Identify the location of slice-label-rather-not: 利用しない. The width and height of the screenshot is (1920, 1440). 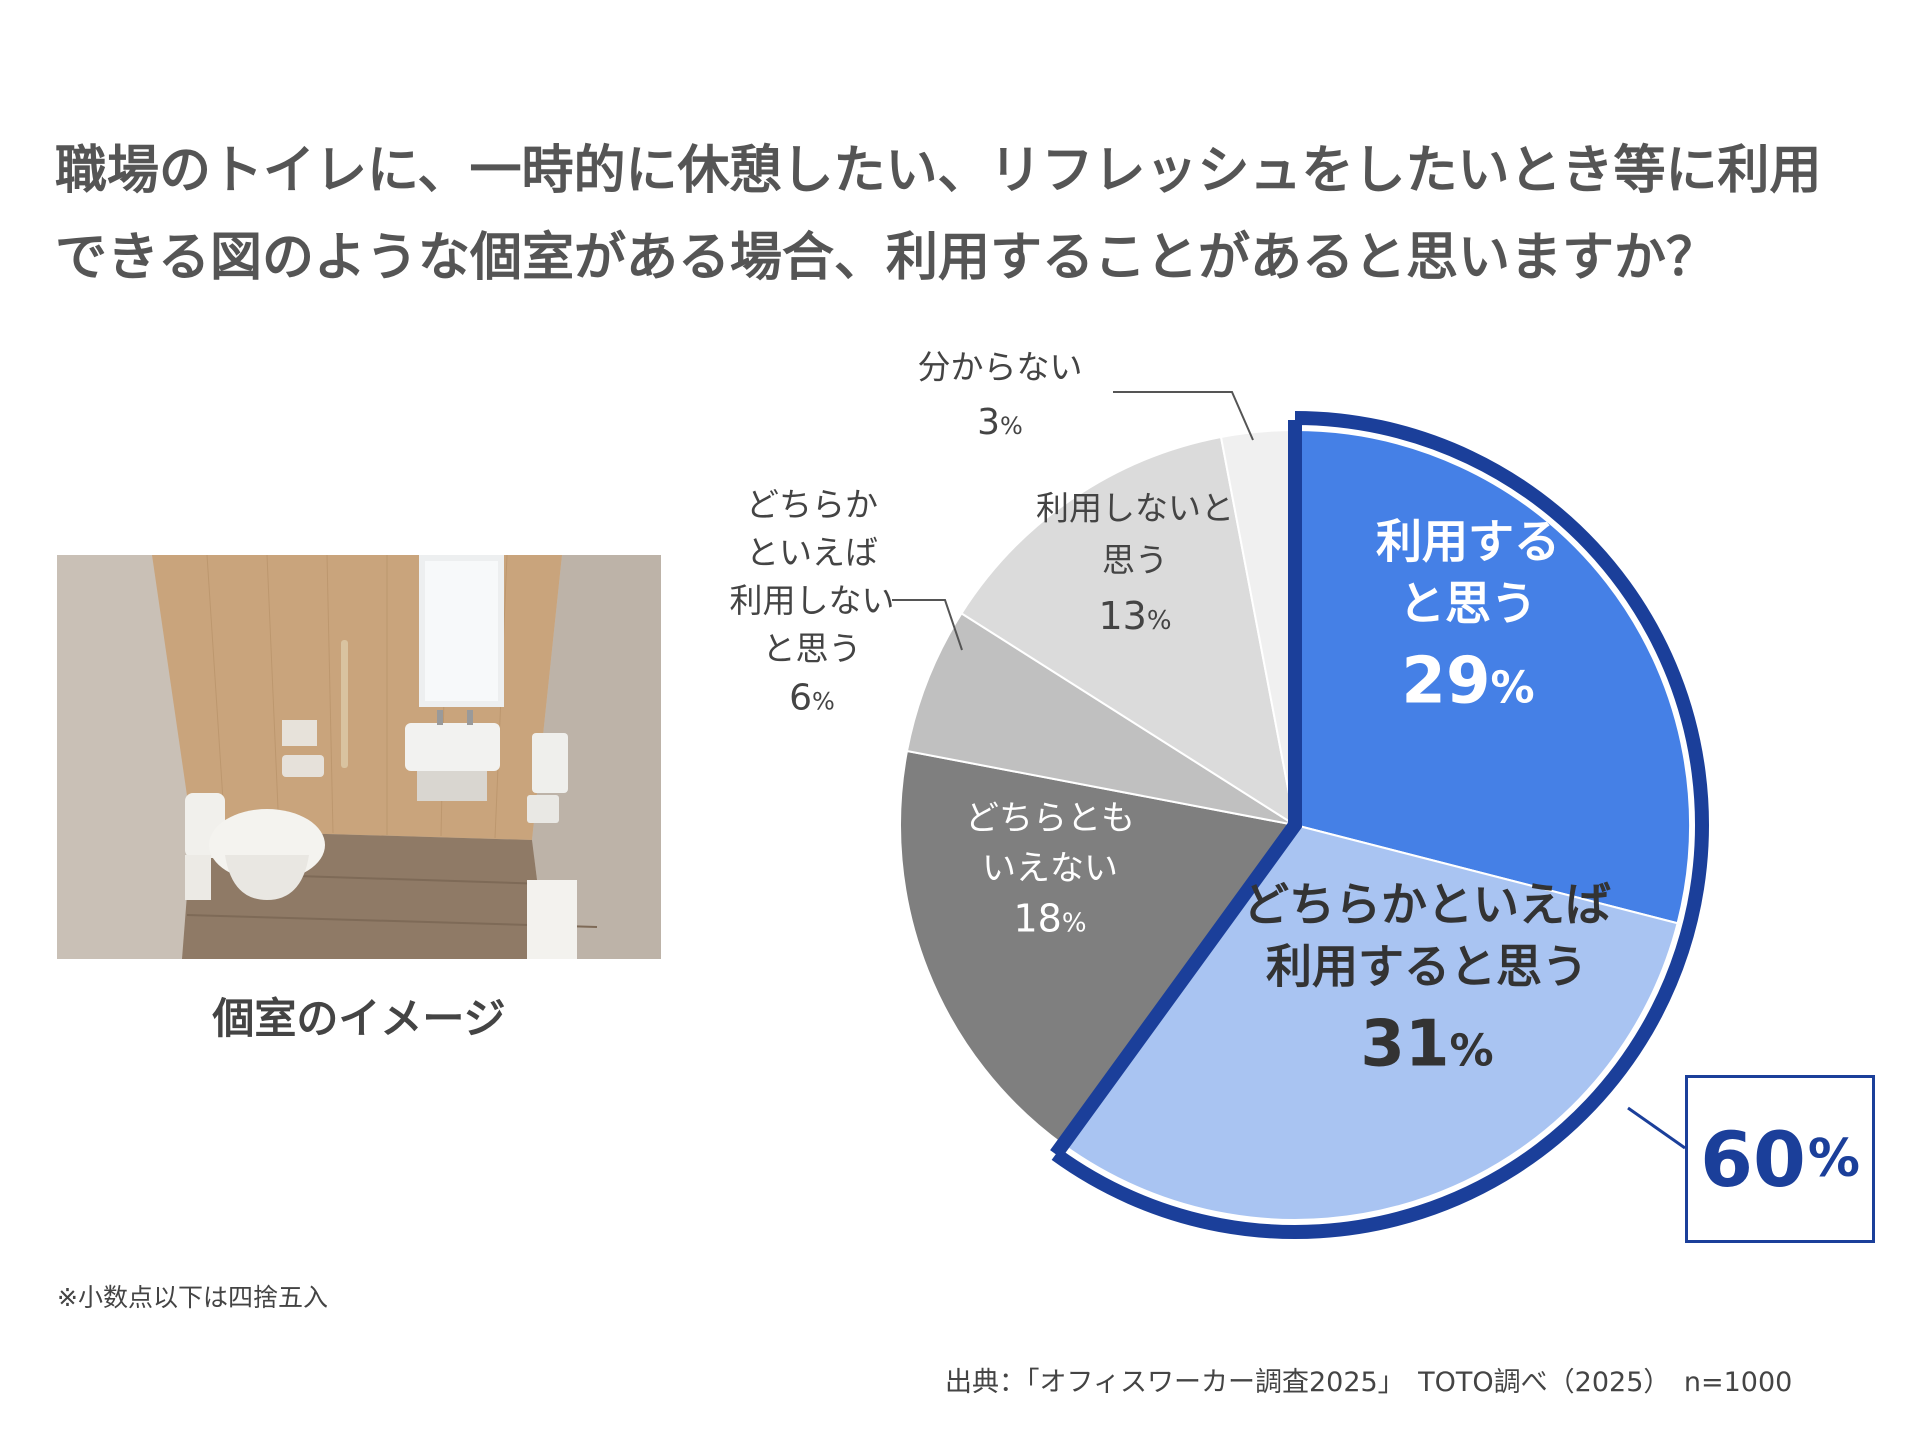
(812, 600).